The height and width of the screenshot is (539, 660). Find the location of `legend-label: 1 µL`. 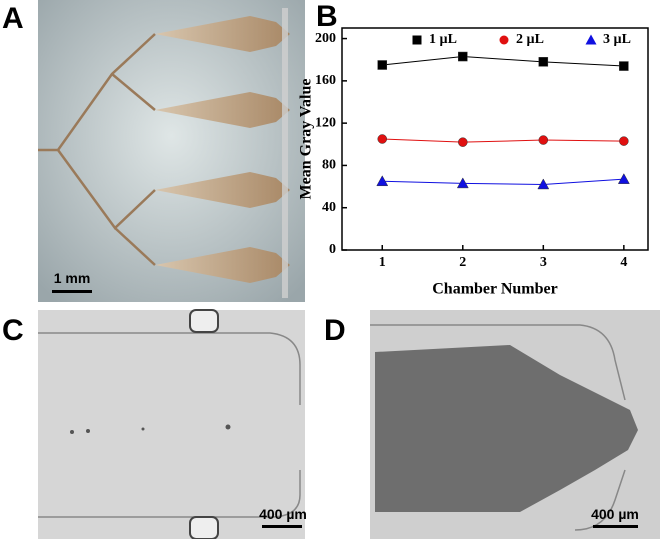

legend-label: 1 µL is located at coordinates (443, 39).